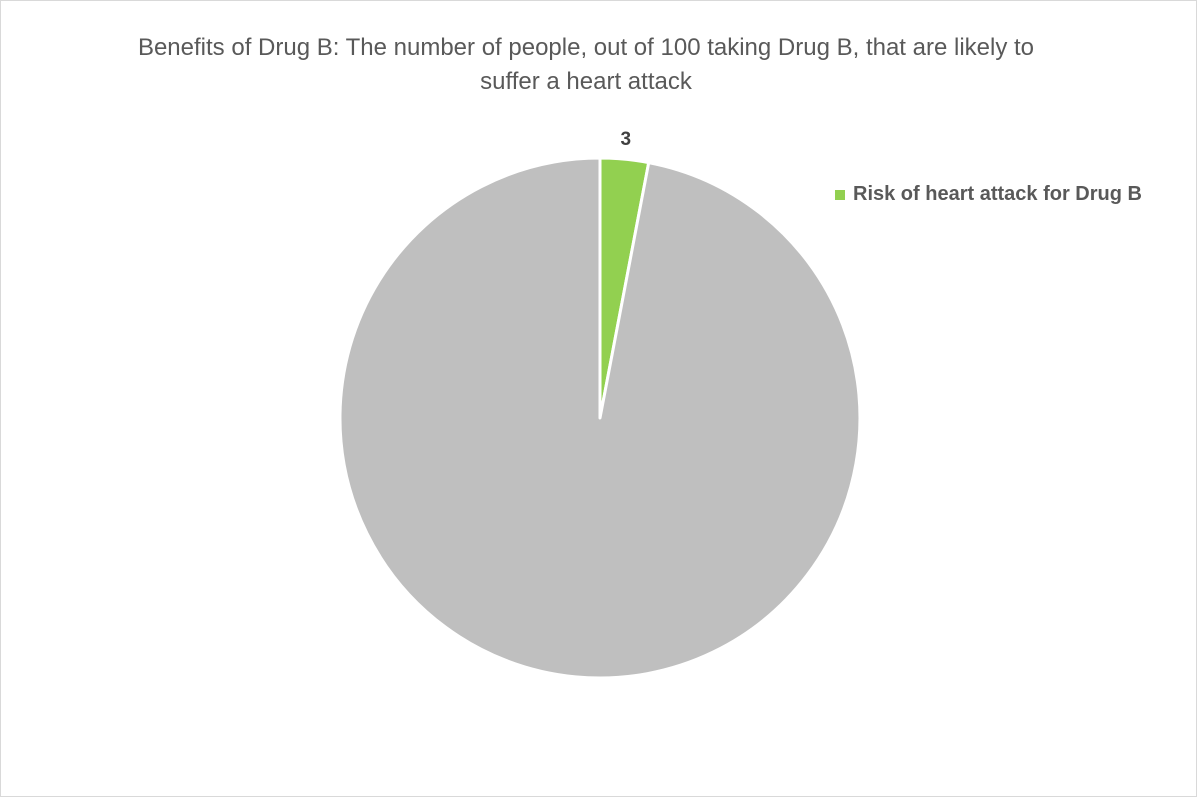 This screenshot has height=797, width=1197. Describe the element at coordinates (997, 194) in the screenshot. I see `legend-label: Risk of heart attack for Drug B` at that location.